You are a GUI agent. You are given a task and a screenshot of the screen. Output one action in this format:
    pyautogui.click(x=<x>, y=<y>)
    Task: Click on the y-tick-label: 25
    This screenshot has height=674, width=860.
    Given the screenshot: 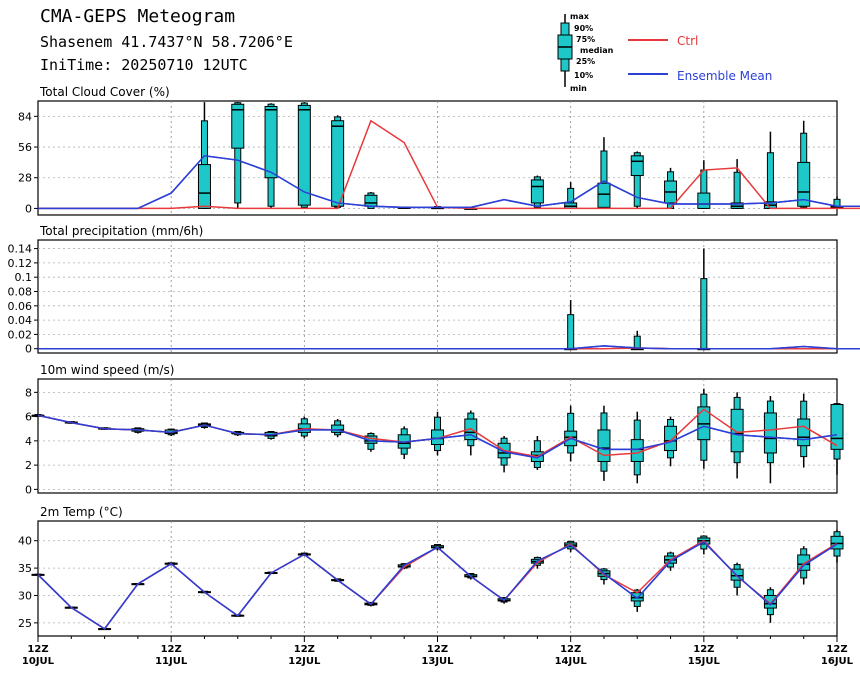 What is the action you would take?
    pyautogui.click(x=25, y=623)
    